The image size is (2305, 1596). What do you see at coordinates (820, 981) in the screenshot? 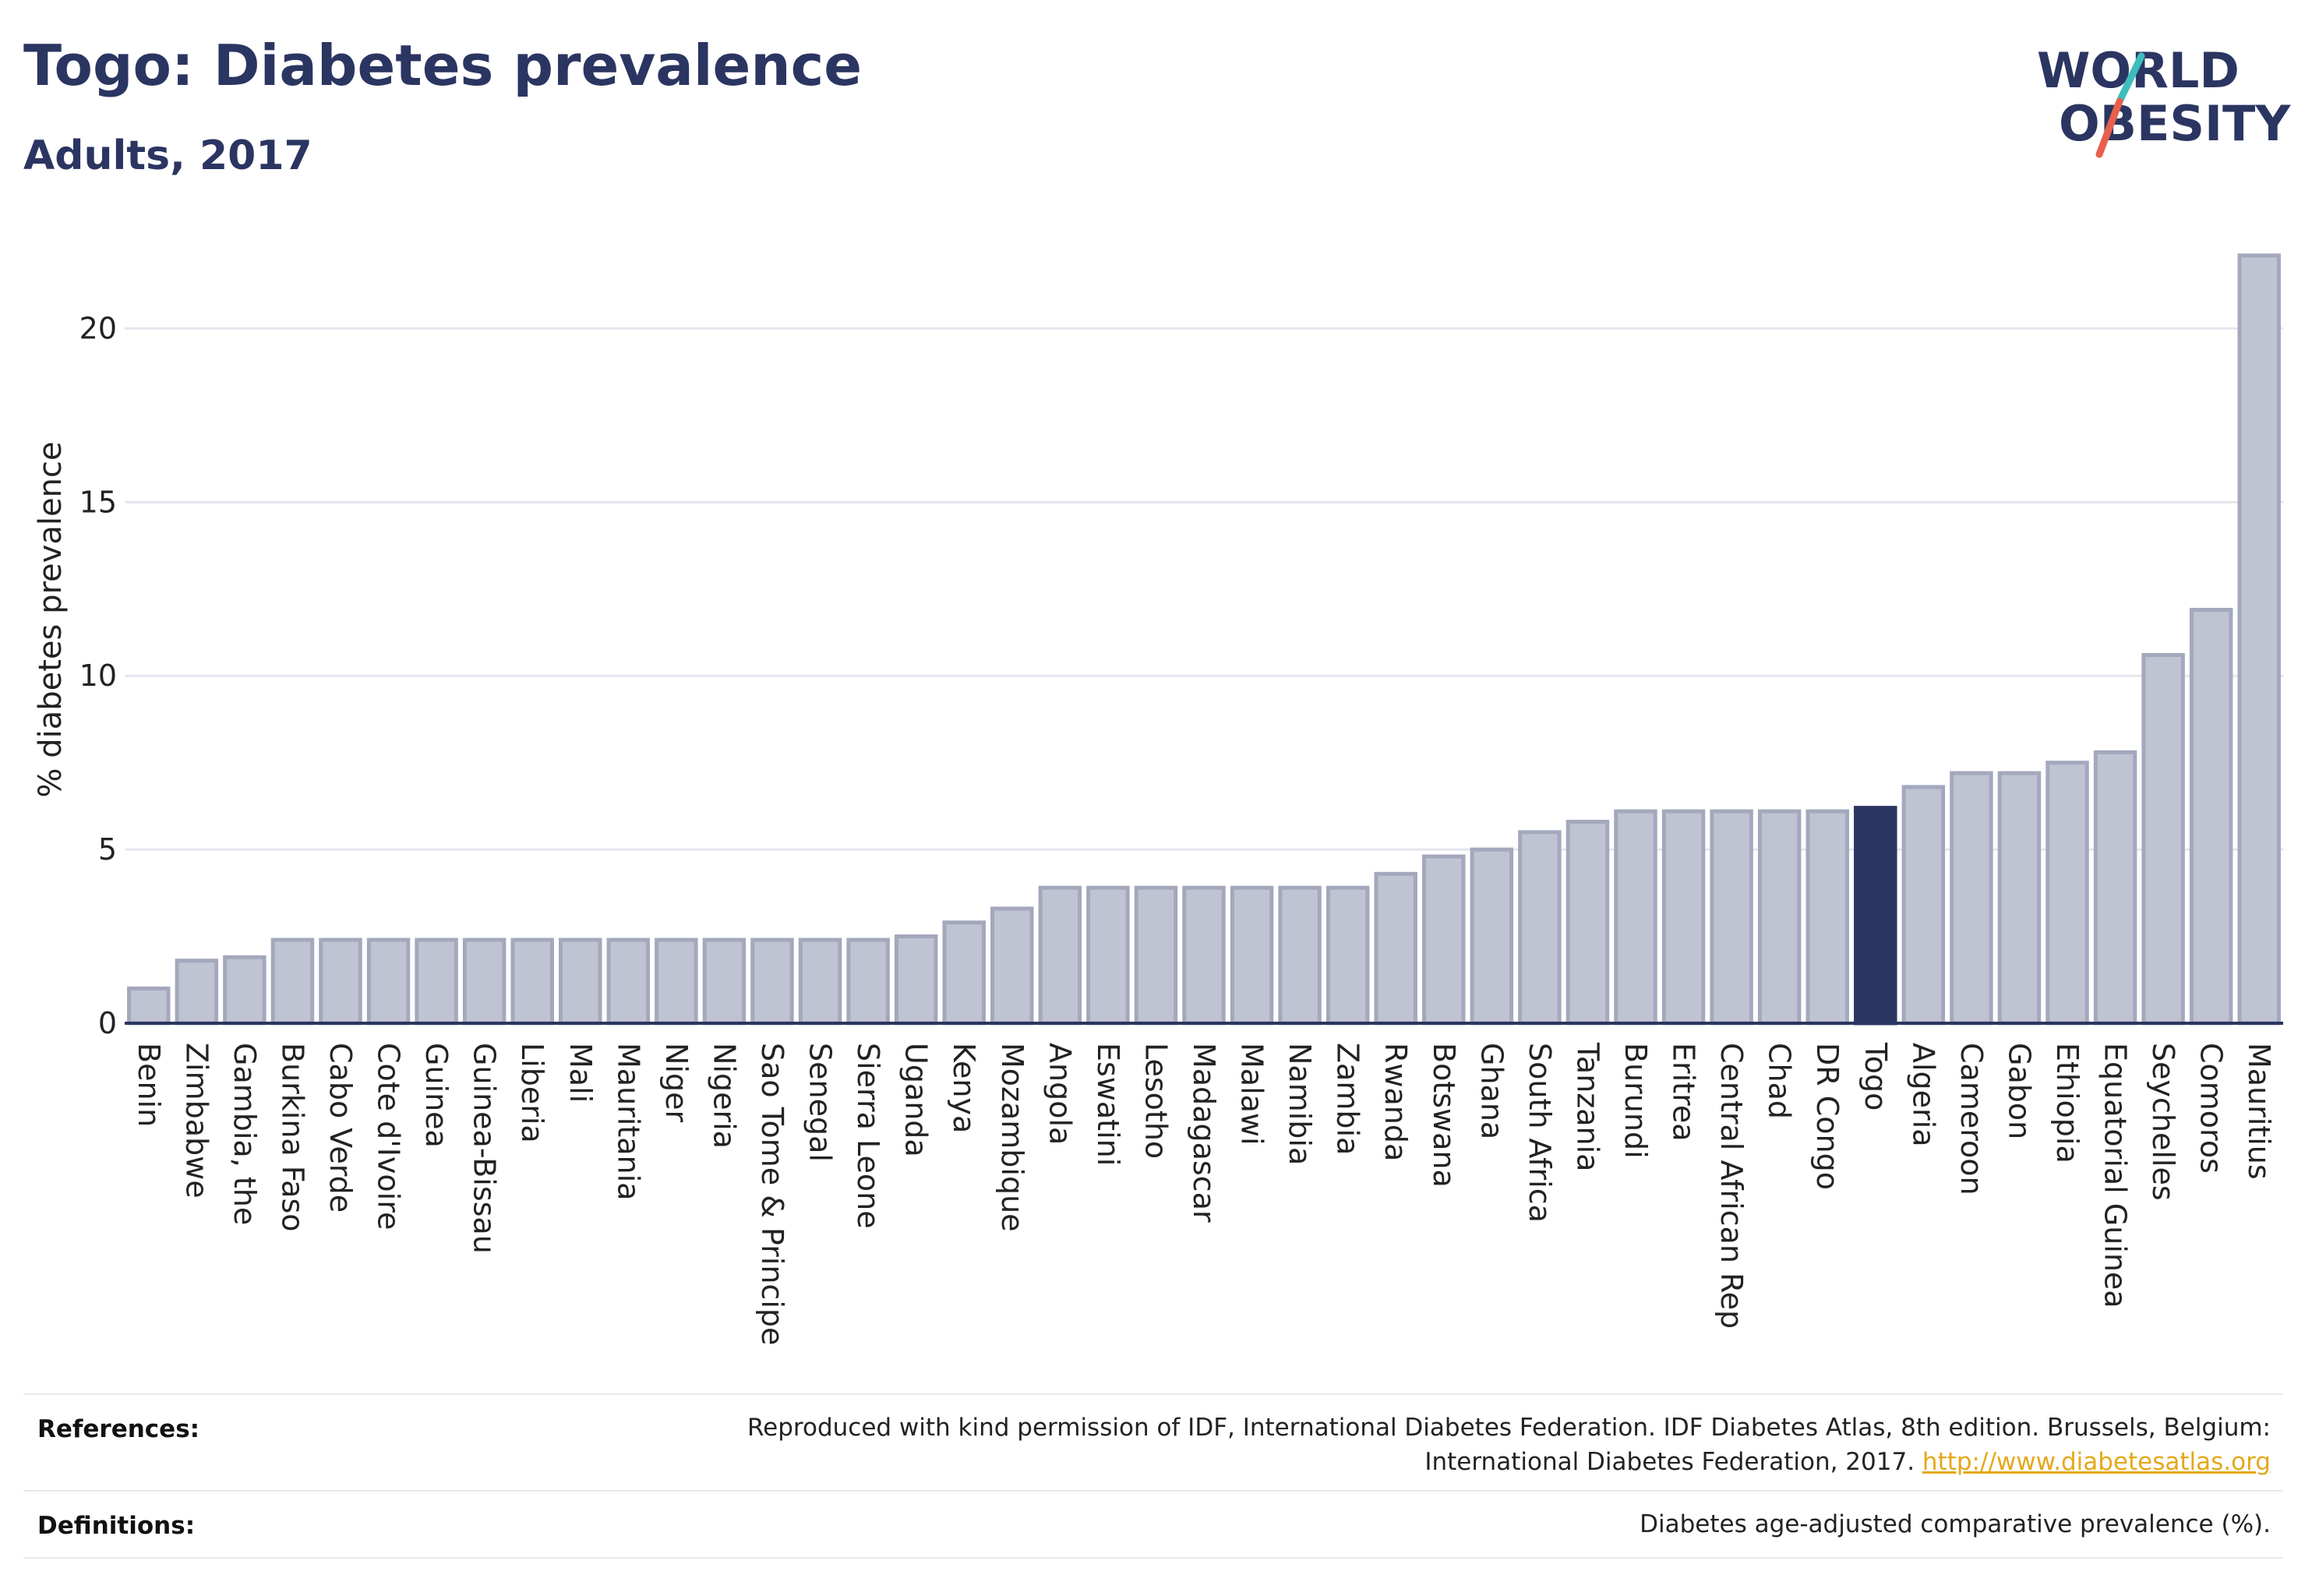
I see `bar-senegal` at bounding box center [820, 981].